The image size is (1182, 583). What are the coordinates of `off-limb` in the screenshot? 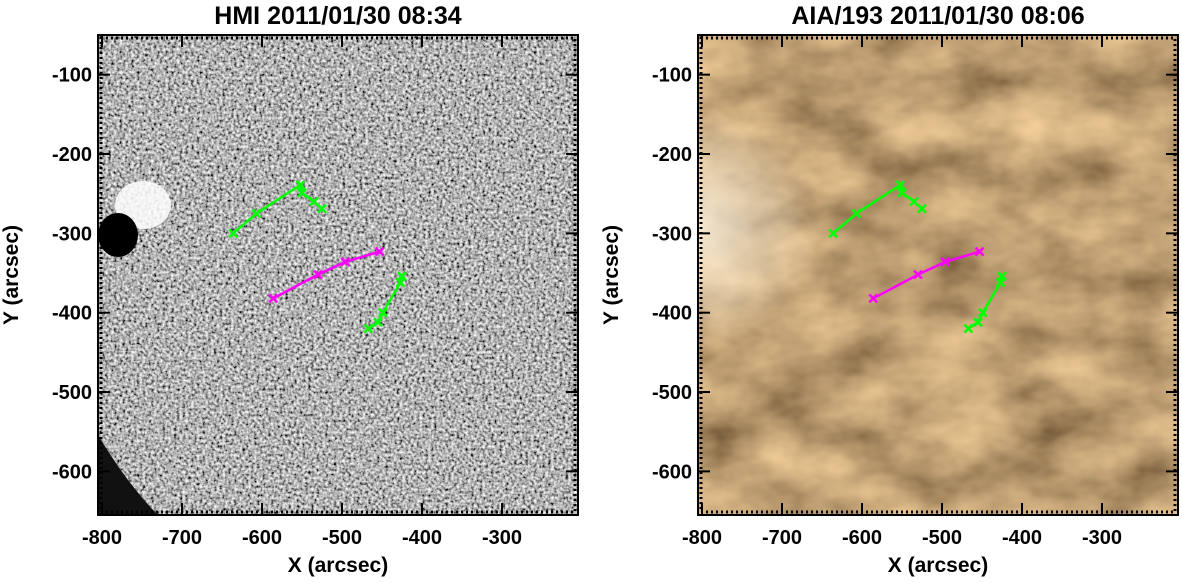 It's located at (128, 475).